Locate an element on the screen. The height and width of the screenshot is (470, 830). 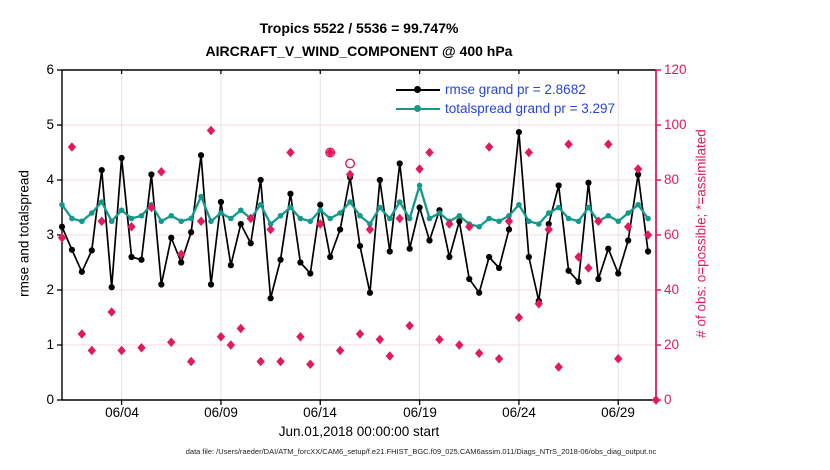
x-axis-label: Jun.01,2018 00:00:00 start is located at coordinates (359, 431).